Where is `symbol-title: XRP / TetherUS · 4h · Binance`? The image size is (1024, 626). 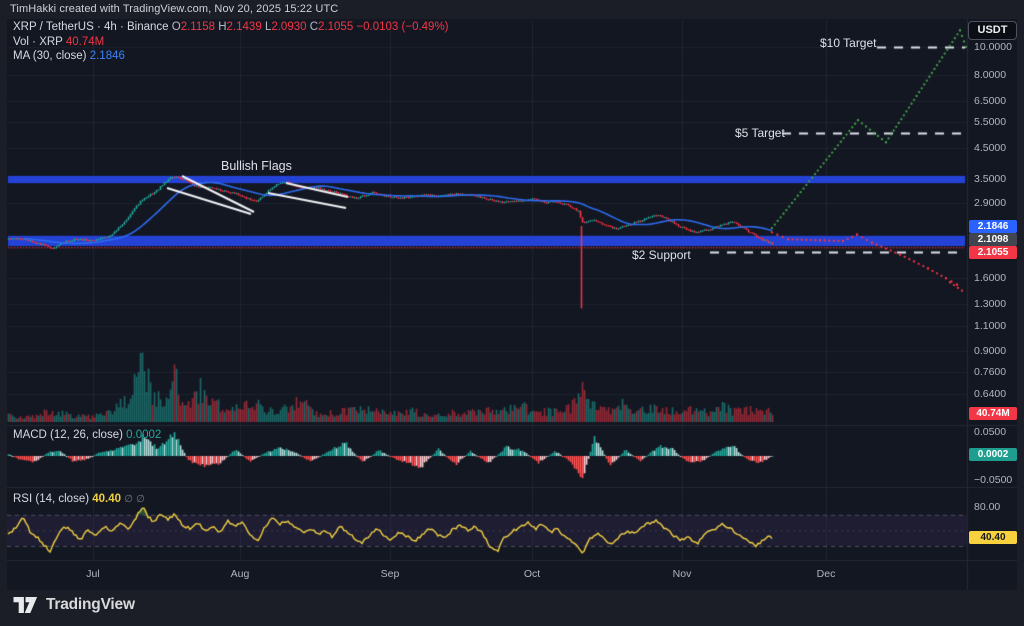 symbol-title: XRP / TetherUS · 4h · Binance is located at coordinates (91, 27).